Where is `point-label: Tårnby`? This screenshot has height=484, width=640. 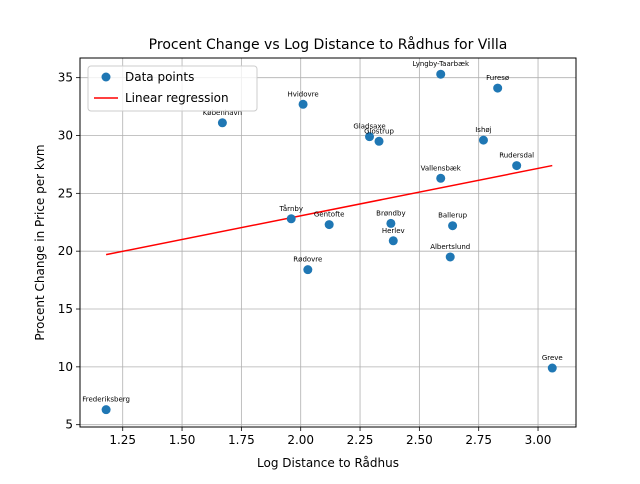 point-label: Tårnby is located at coordinates (290, 208).